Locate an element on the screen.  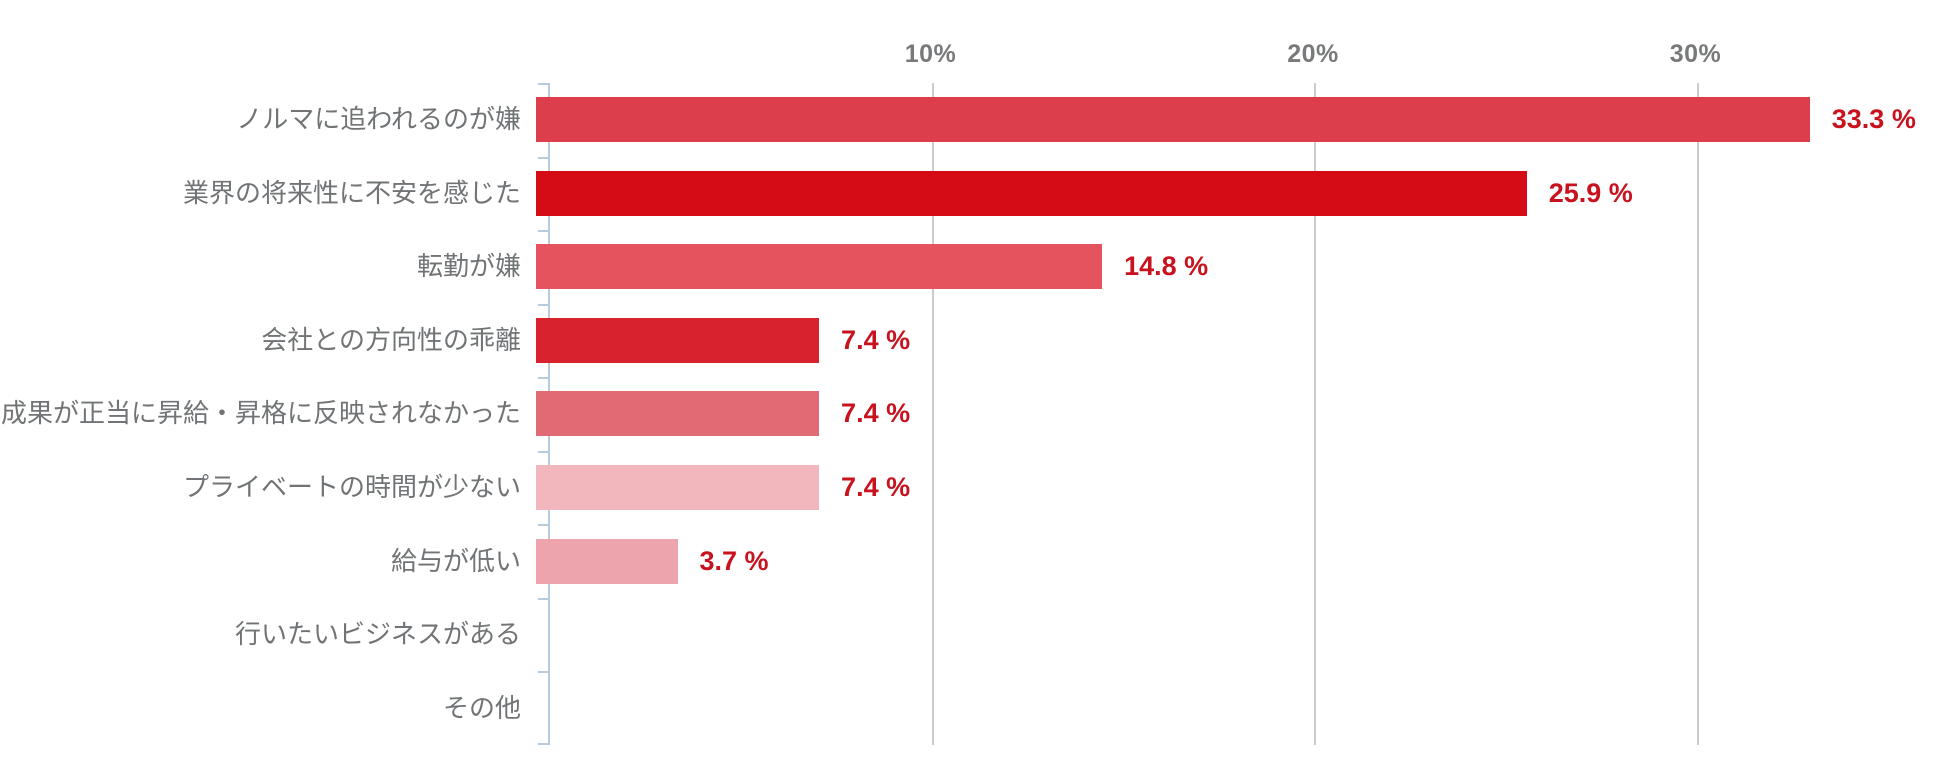
x-axis-tick-label: 10% is located at coordinates (930, 54).